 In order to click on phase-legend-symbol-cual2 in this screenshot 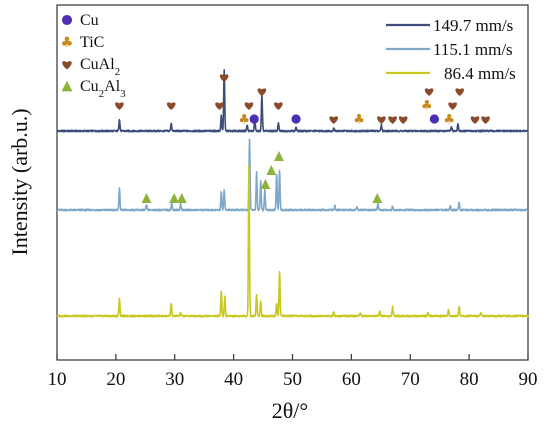, I will do `click(67, 65)`.